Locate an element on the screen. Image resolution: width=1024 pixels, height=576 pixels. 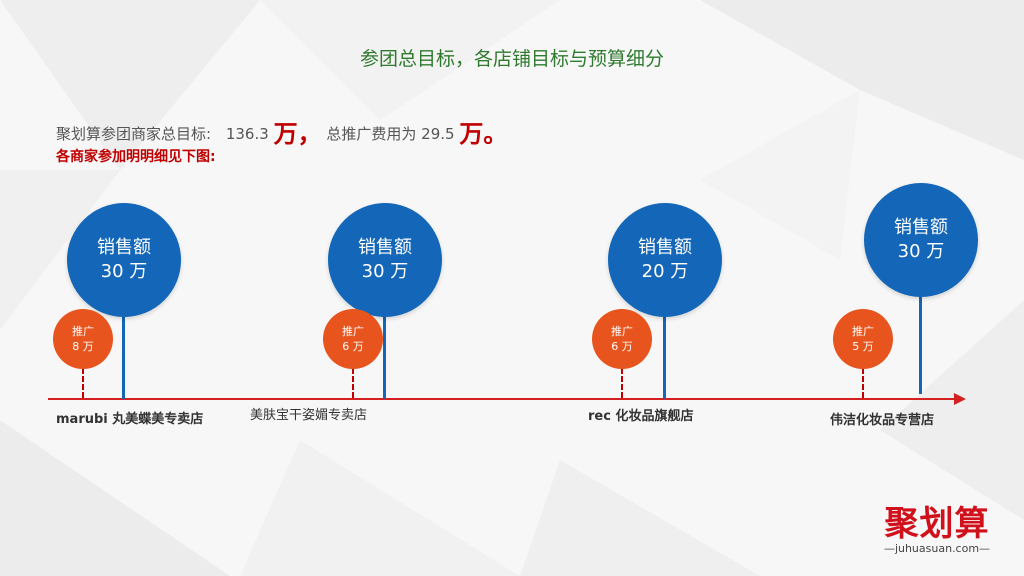
store-name: 美肤宝干姿媚专卖店 is located at coordinates (309, 415).